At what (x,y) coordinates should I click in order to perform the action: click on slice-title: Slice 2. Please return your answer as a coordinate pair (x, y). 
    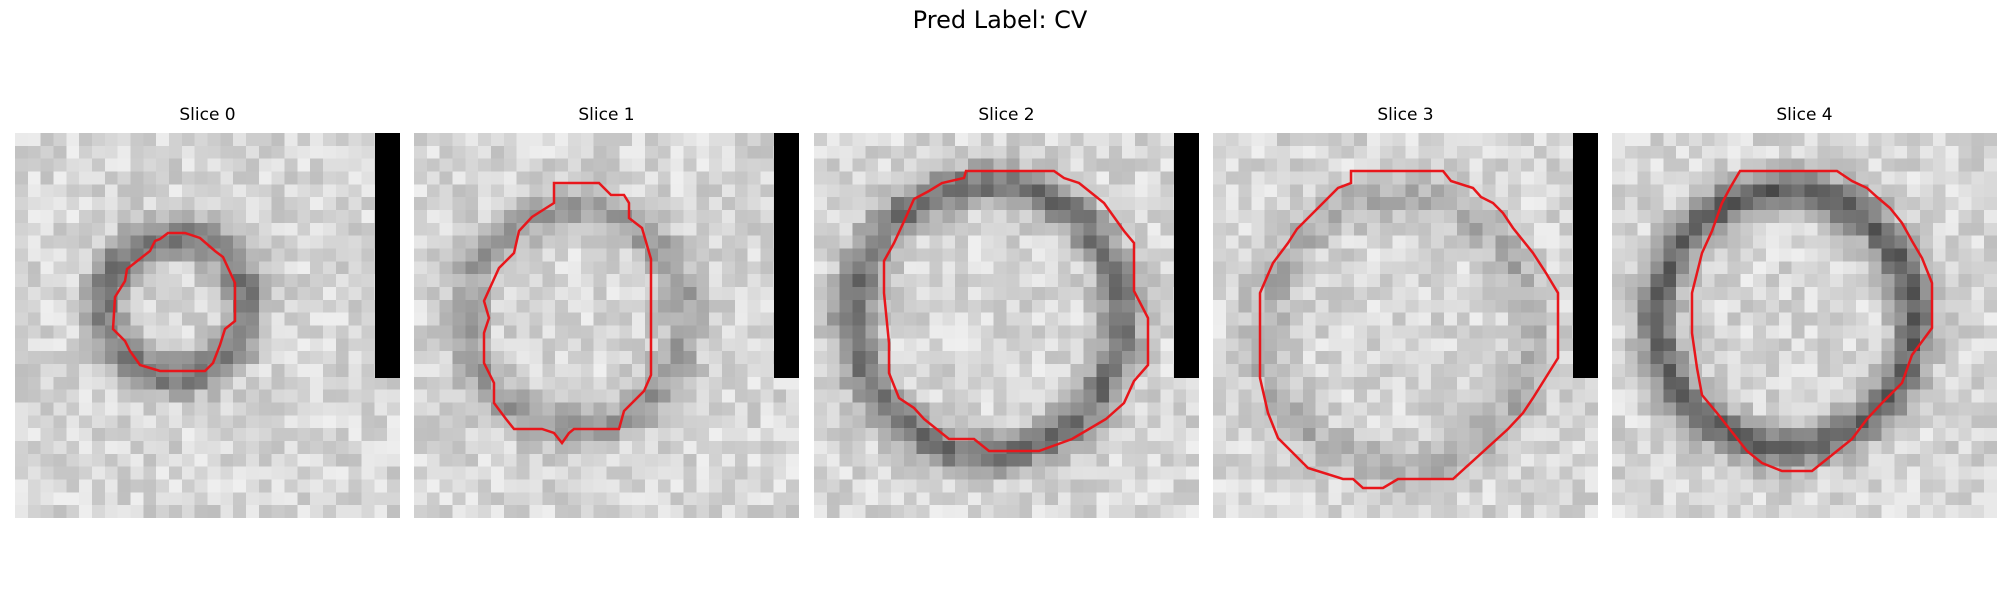
    Looking at the image, I should click on (1006, 115).